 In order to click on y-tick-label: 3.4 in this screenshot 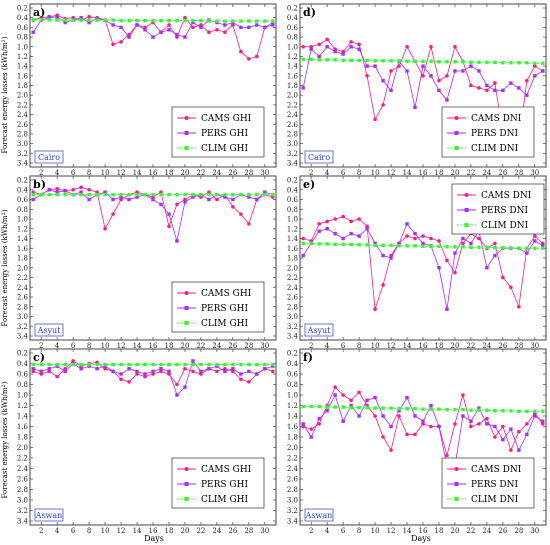, I will do `click(293, 164)`.